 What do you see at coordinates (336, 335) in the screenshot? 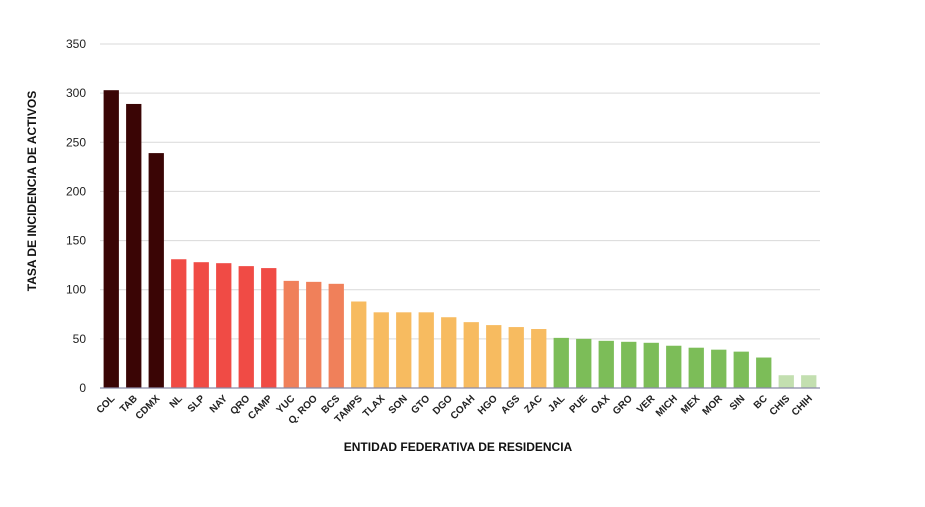
I see `bar-bcs` at bounding box center [336, 335].